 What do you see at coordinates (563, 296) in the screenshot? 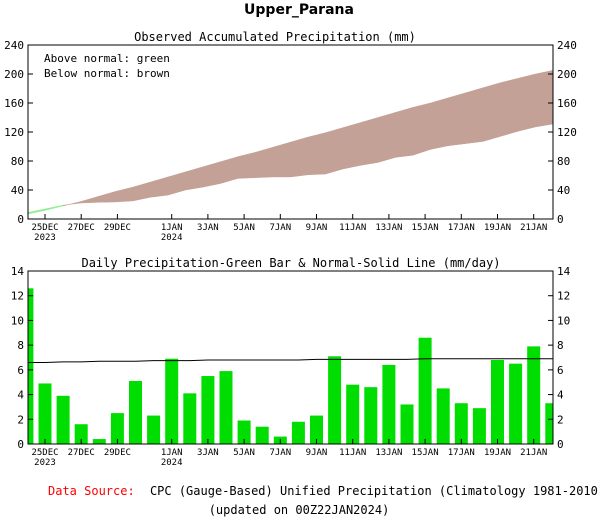
I see `y-tick-label-right: 12` at bounding box center [563, 296].